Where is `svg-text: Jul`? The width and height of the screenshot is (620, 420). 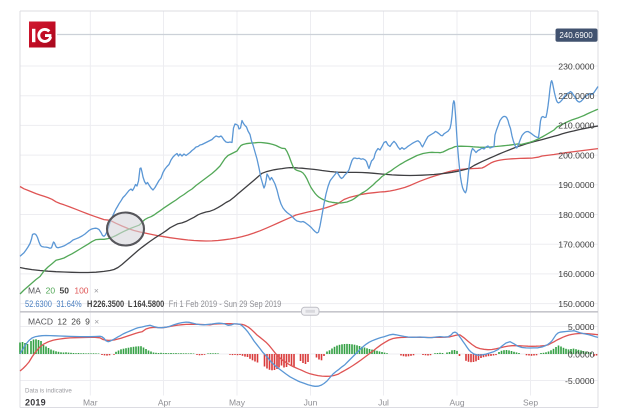
svg-text: Jul is located at coordinates (383, 402).